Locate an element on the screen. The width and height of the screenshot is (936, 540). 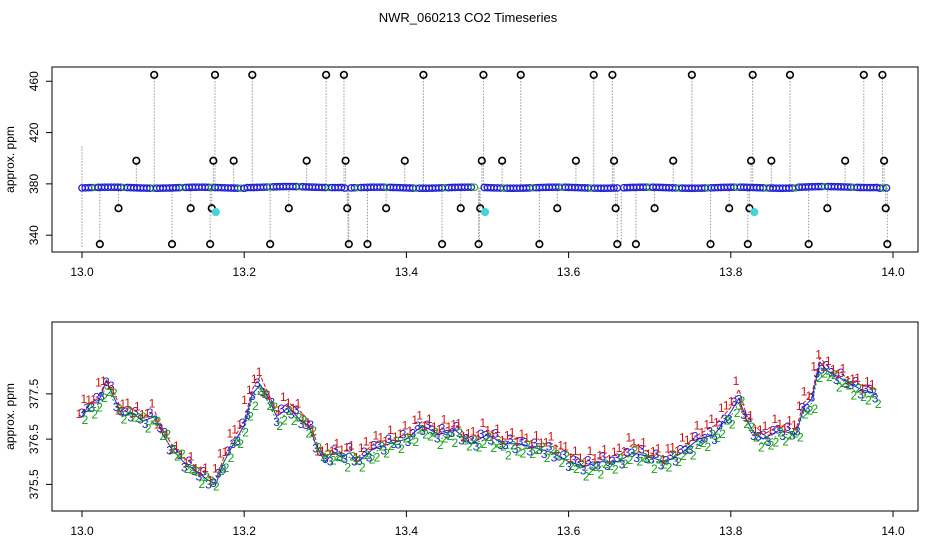
x-tick-label: 13.8 is located at coordinates (731, 272).